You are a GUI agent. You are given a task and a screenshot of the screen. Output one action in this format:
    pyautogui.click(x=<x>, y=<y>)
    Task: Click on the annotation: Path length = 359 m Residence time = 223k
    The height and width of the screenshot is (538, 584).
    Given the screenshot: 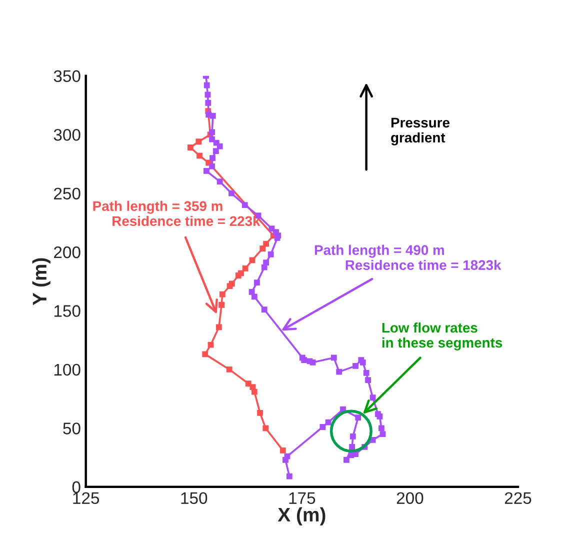 What is the action you would take?
    pyautogui.click(x=176, y=213)
    